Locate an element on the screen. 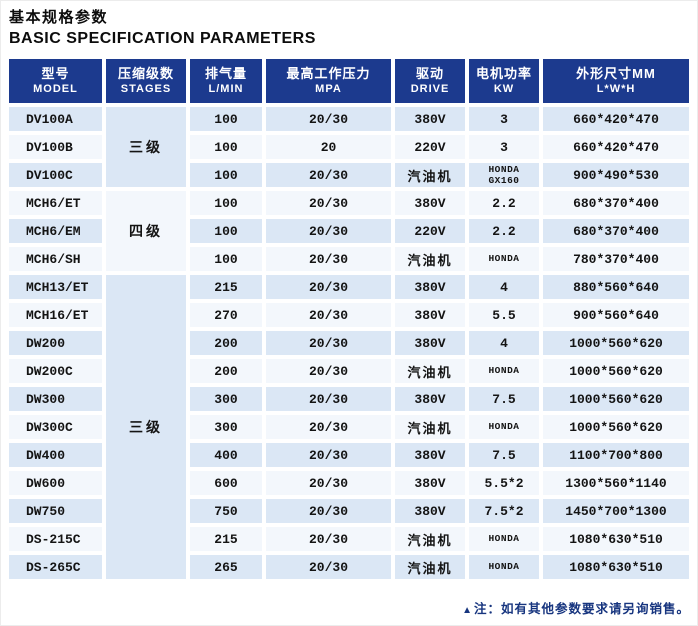  column-header-en: DRIVE is located at coordinates (430, 89).